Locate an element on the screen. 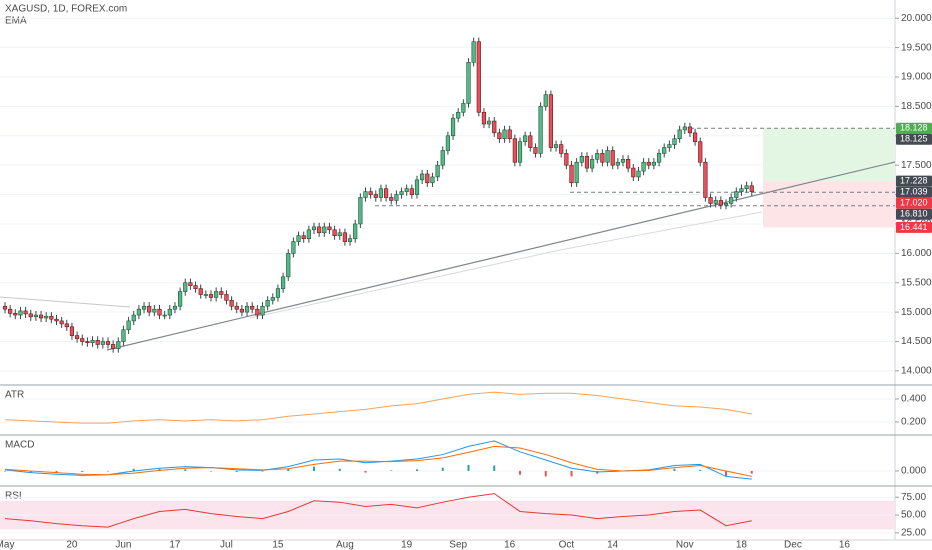 This screenshot has width=932, height=550. pane-title: MACD is located at coordinates (19, 445).